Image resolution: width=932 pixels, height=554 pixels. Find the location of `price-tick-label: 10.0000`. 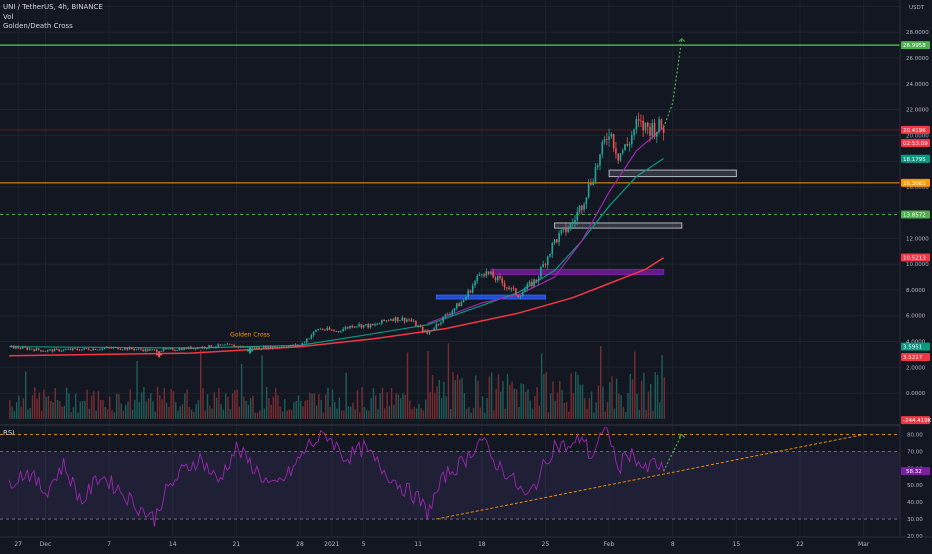

price-tick-label: 10.0000 is located at coordinates (917, 265).